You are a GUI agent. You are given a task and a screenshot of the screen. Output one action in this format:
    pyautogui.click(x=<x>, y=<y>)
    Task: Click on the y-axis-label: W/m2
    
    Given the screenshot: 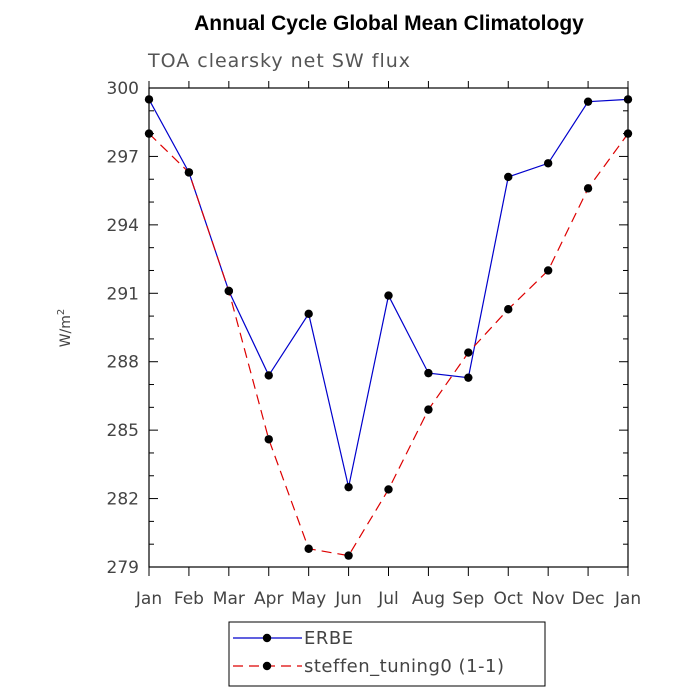 What is the action you would take?
    pyautogui.click(x=65, y=328)
    